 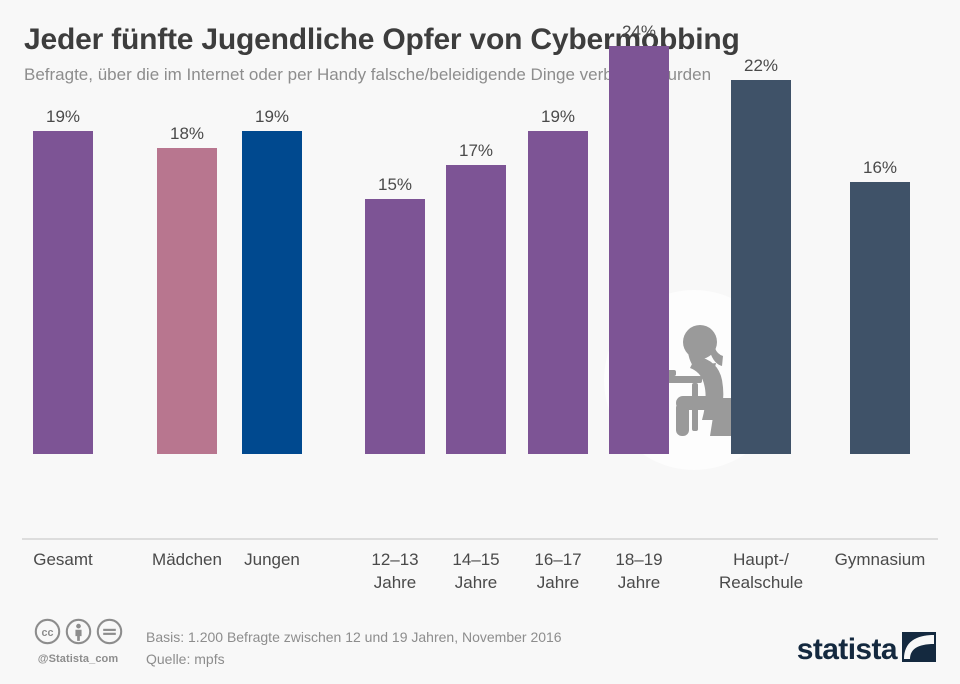 I want to click on cc-handle-label: @Statista_com, so click(x=78, y=659).